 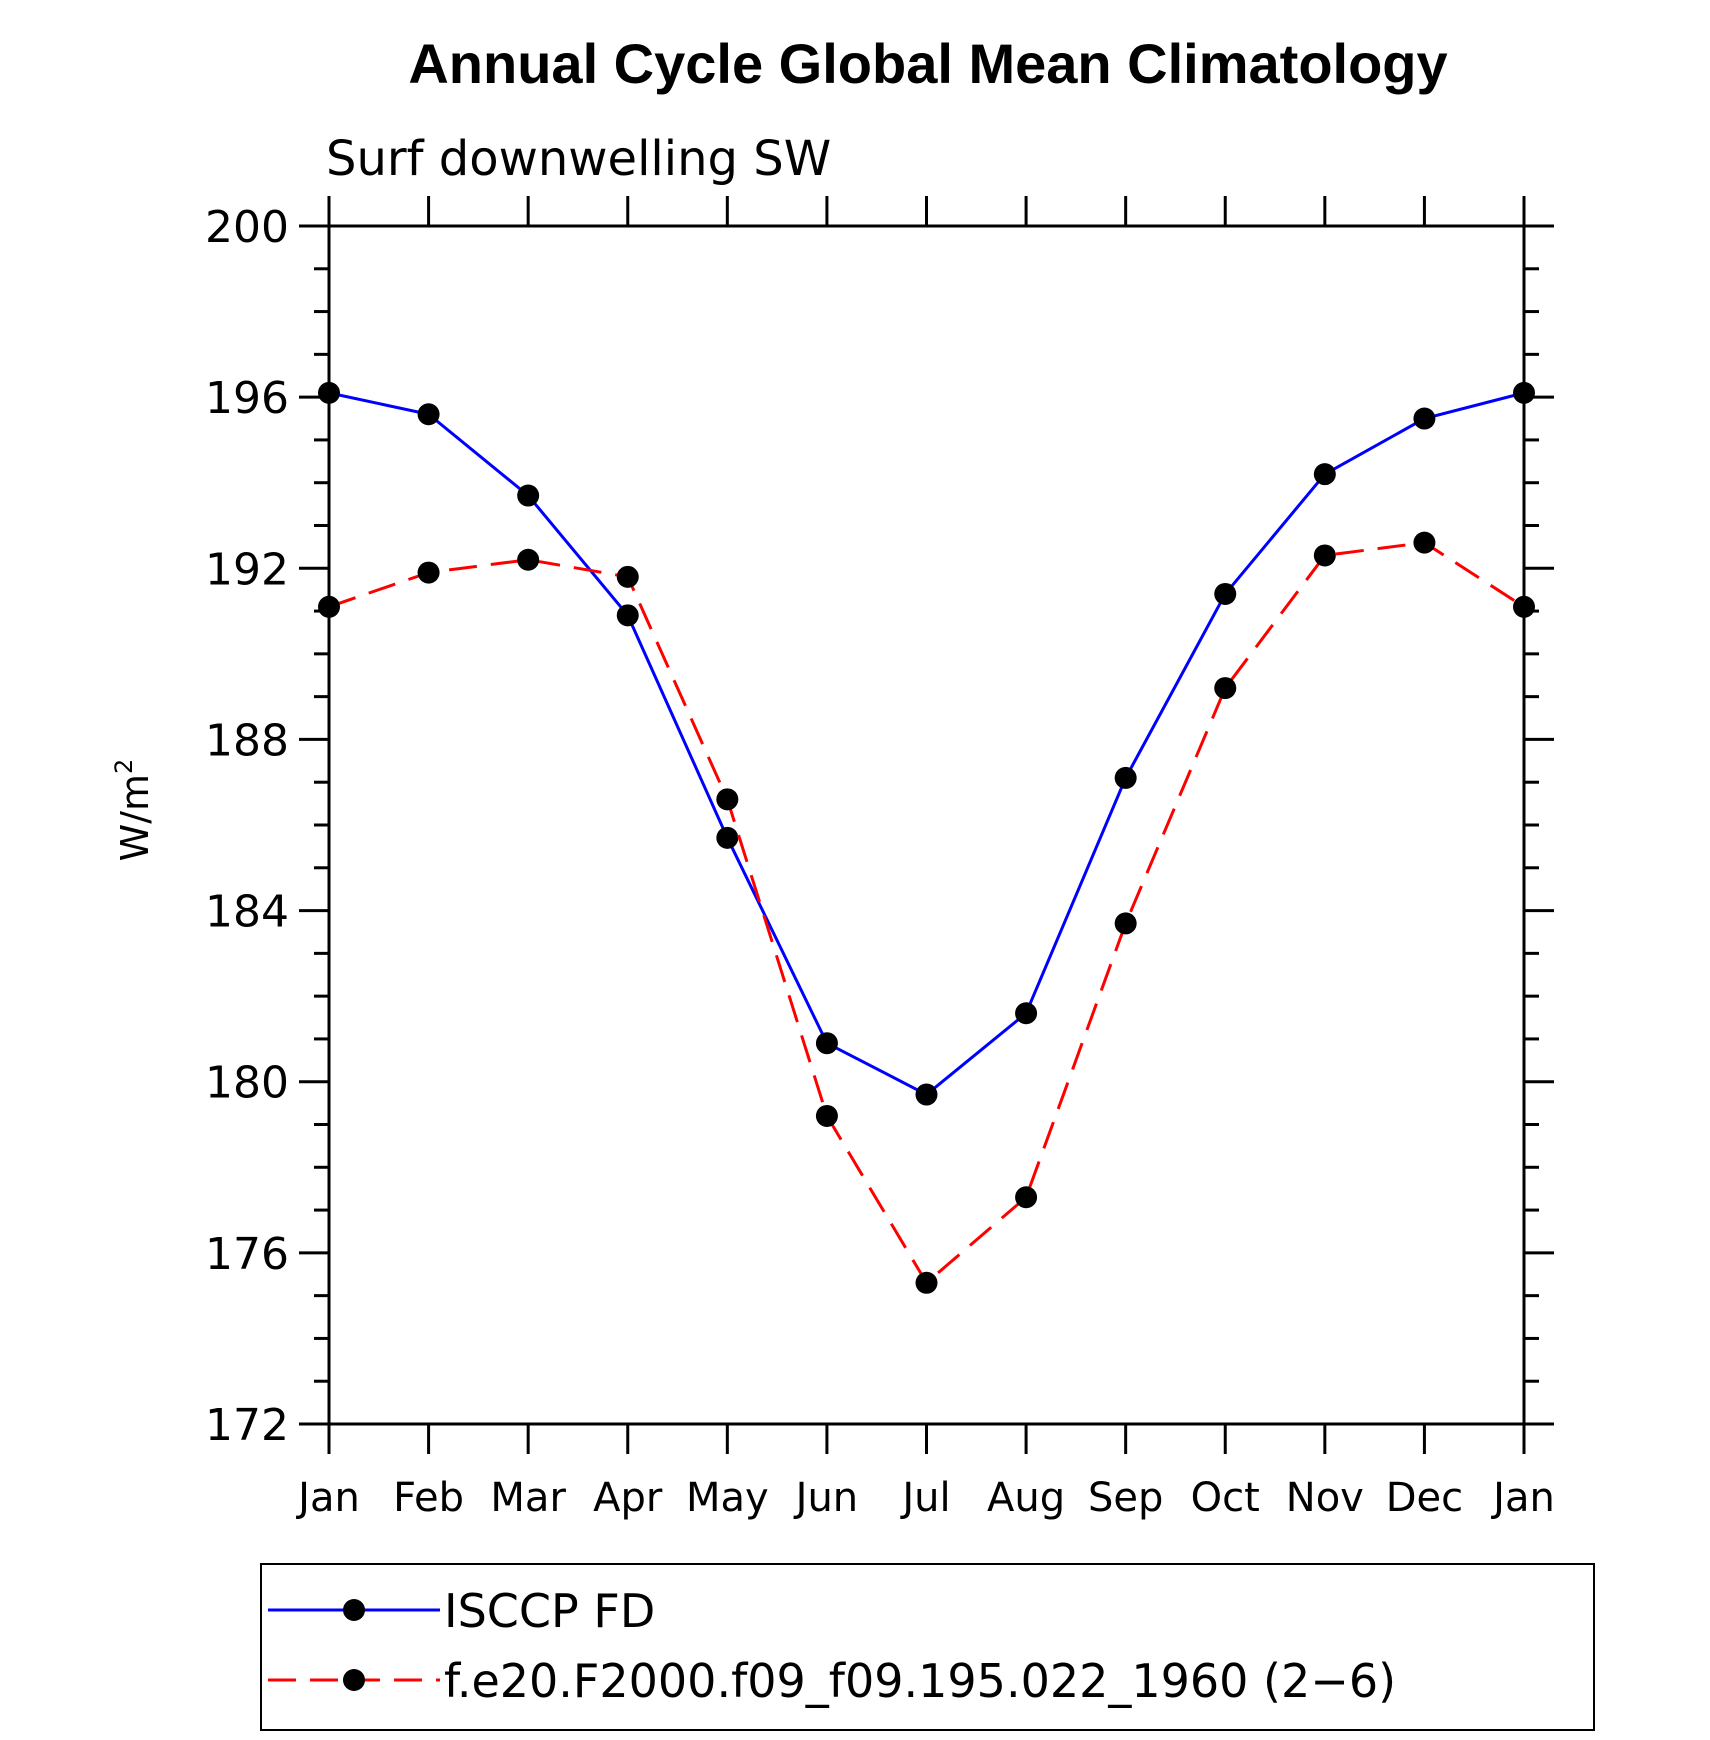 What do you see at coordinates (247, 1083) in the screenshot?
I see `y-tick-label: 180` at bounding box center [247, 1083].